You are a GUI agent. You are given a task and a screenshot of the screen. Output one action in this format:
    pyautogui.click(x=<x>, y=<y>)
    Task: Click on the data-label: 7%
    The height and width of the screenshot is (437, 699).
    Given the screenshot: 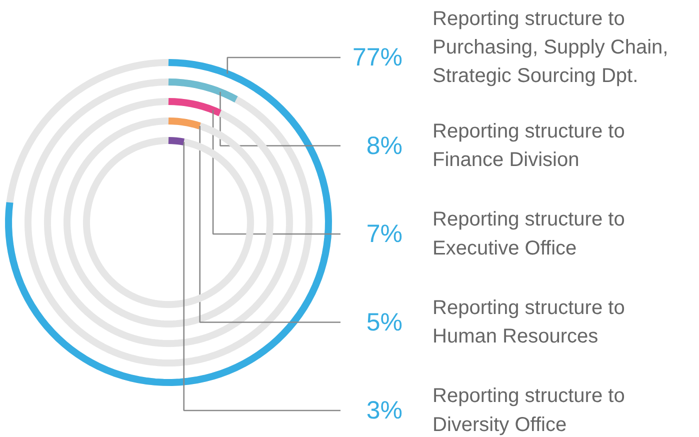 What is the action you would take?
    pyautogui.click(x=384, y=234)
    